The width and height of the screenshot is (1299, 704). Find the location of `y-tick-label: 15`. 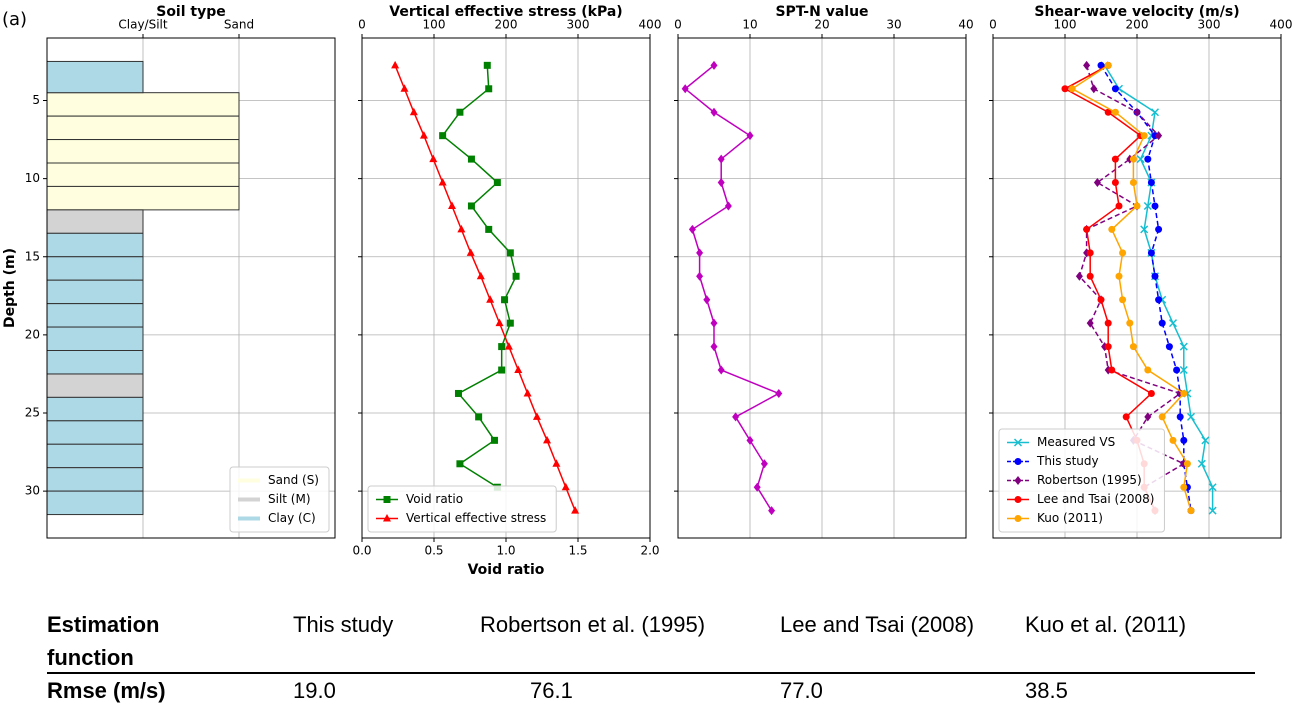

y-tick-label: 15 is located at coordinates (32, 256).